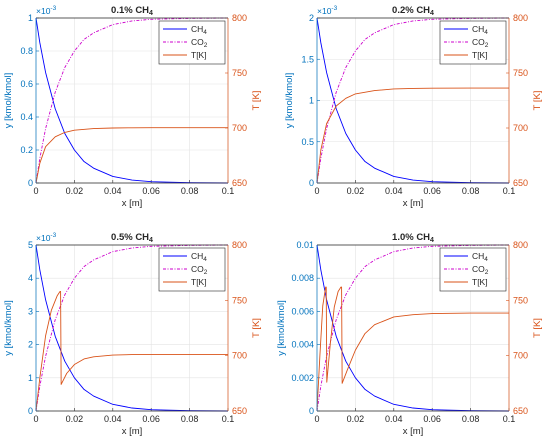  What do you see at coordinates (411, 237) in the screenshot?
I see `chart-title-main: 1.0% CH` at bounding box center [411, 237].